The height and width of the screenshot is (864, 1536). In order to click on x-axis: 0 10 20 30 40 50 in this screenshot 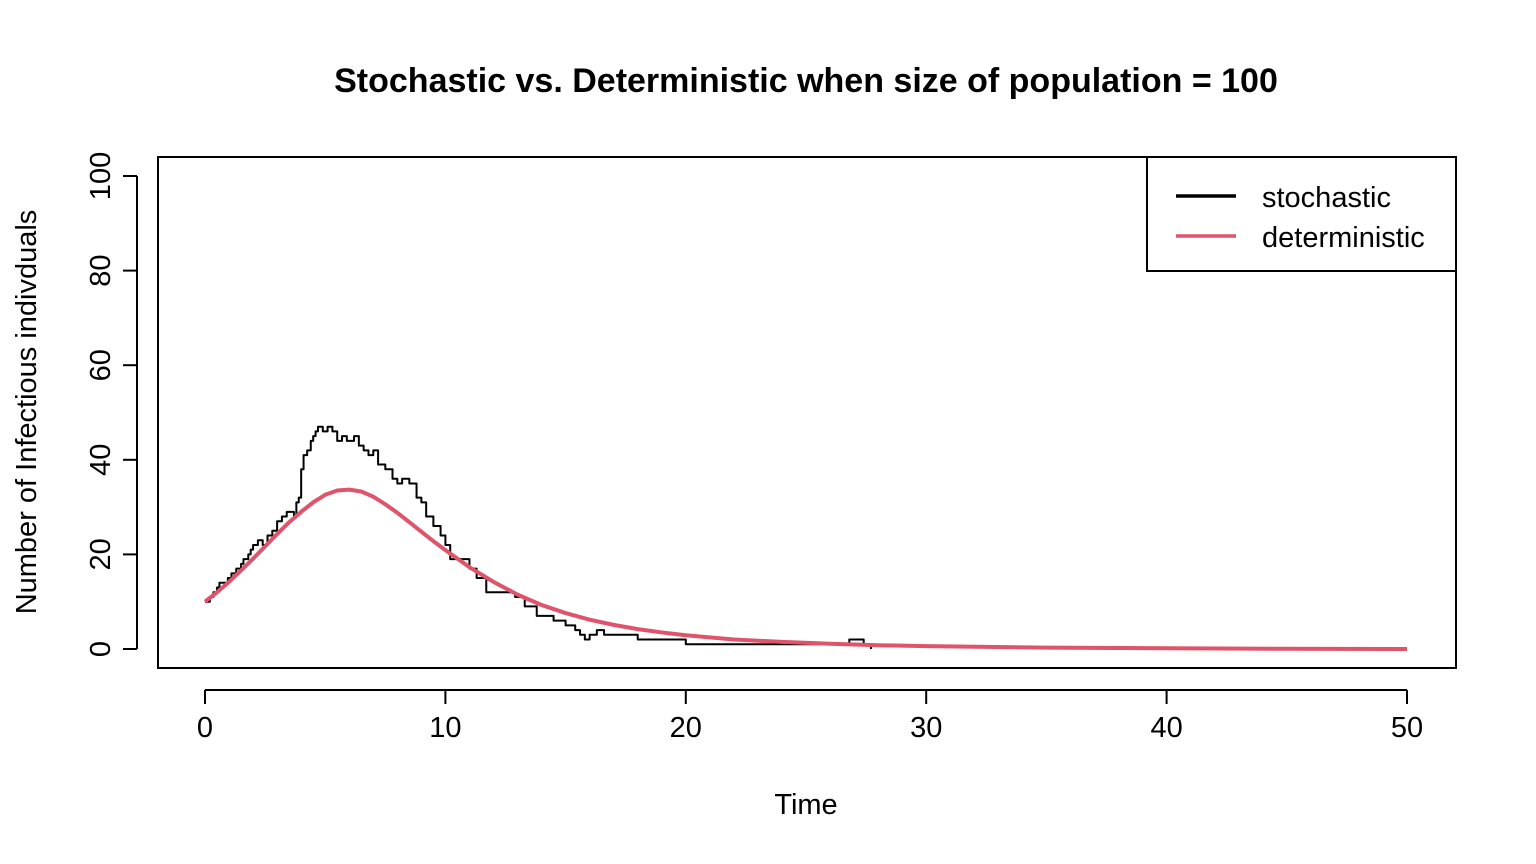, I will do `click(810, 716)`.